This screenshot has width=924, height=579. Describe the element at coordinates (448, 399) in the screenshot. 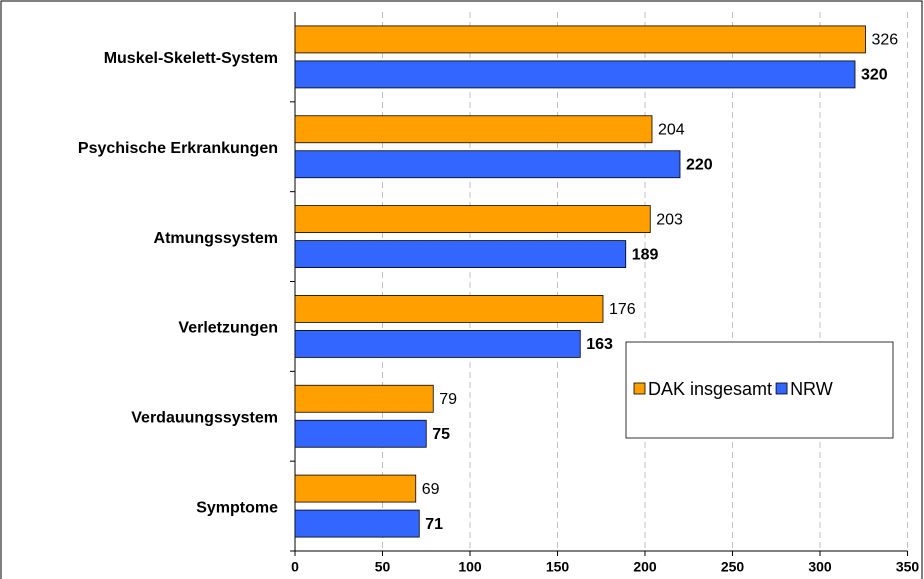

I see `value-label: 79` at that location.